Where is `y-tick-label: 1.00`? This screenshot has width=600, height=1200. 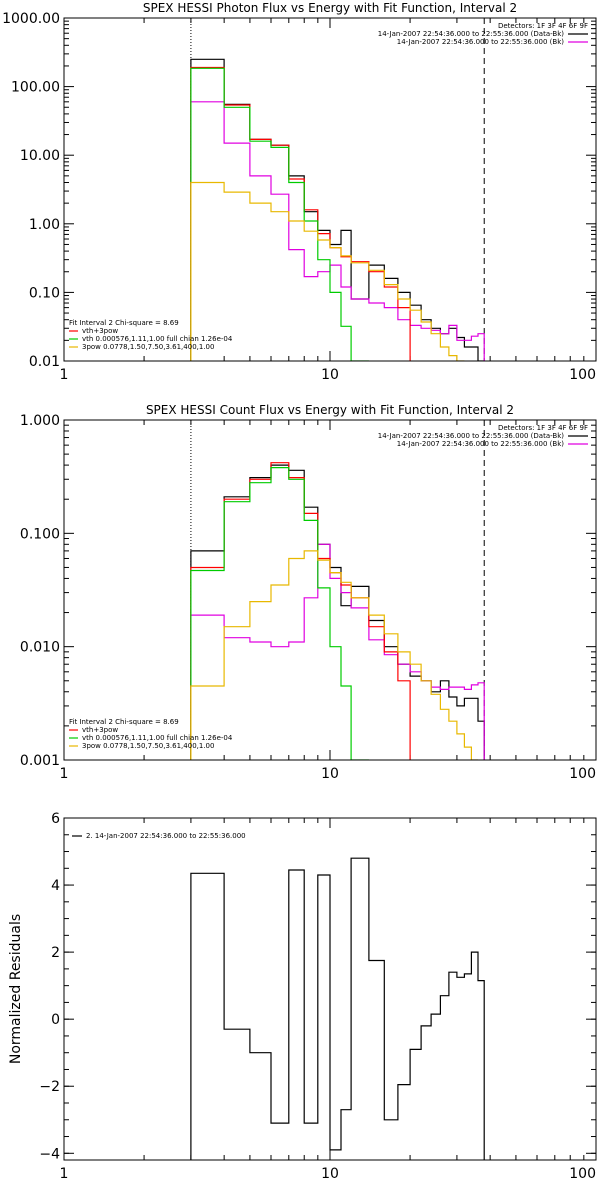
y-tick-label: 1.00 is located at coordinates (44, 225).